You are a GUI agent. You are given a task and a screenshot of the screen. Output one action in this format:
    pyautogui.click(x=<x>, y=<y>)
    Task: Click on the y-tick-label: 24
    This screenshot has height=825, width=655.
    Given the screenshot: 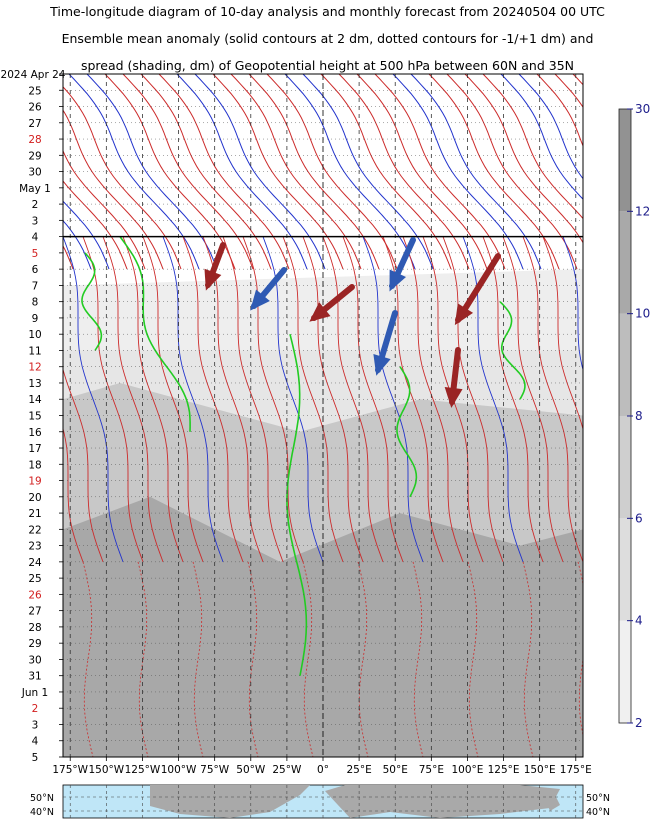 What is the action you would take?
    pyautogui.click(x=35, y=563)
    